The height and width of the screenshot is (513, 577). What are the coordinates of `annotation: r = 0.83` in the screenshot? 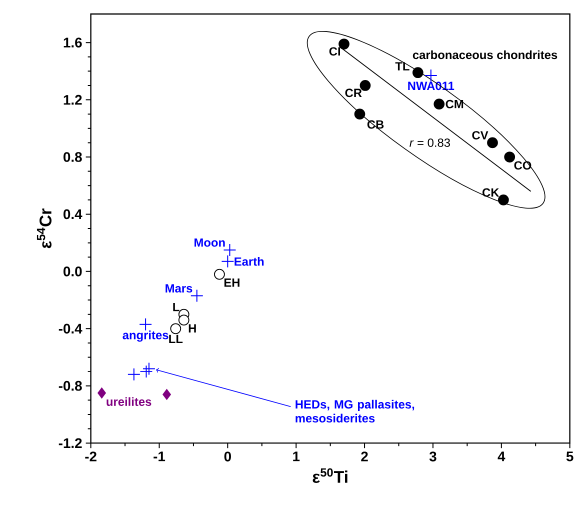 It's located at (430, 142).